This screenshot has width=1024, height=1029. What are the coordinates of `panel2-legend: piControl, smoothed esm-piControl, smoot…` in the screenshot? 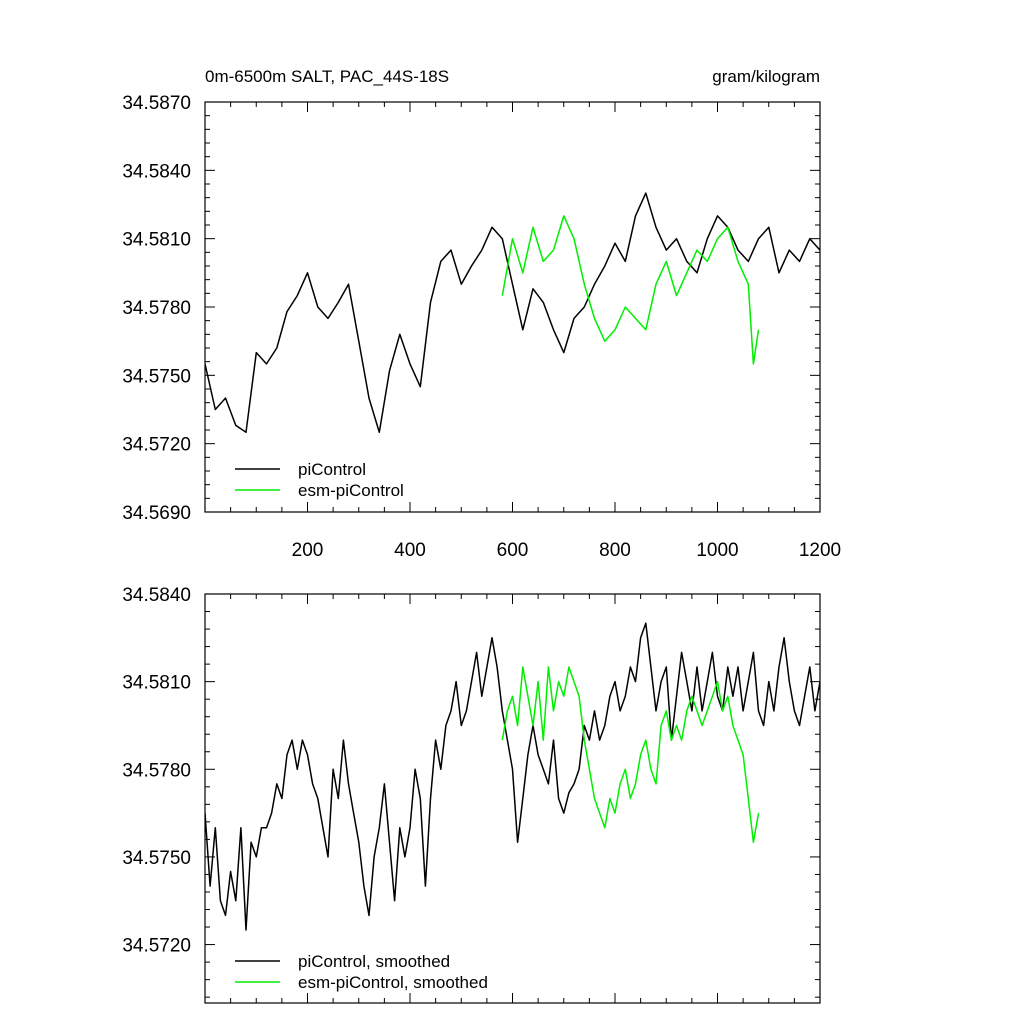 It's located at (361, 972).